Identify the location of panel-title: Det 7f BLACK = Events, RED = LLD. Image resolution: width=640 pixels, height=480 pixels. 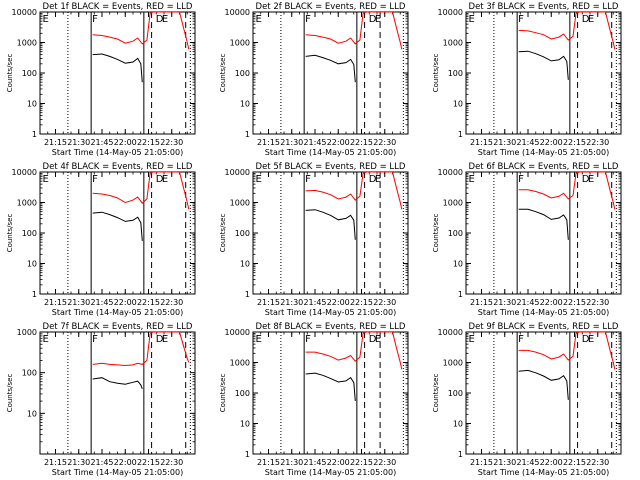
(118, 327).